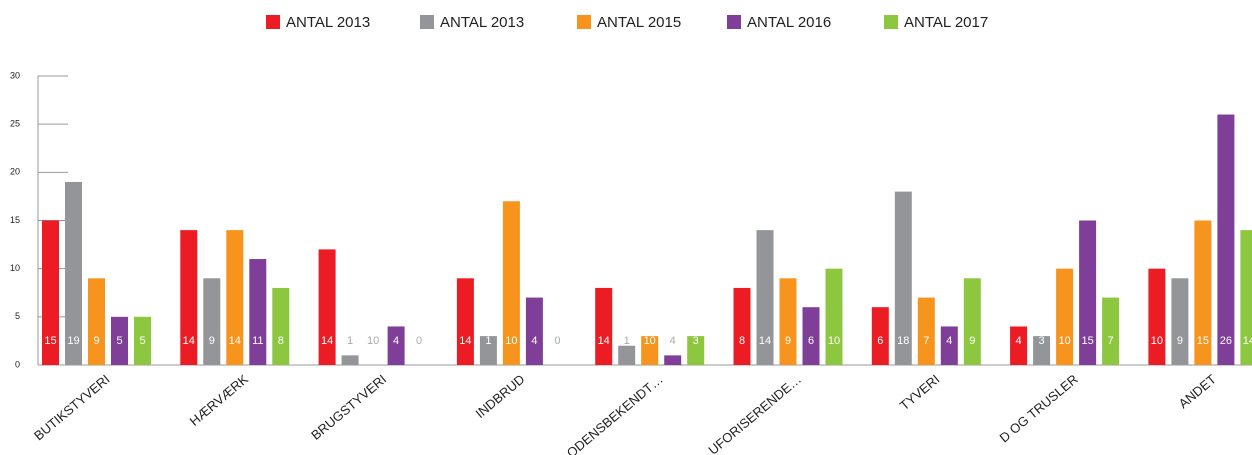 The width and height of the screenshot is (1252, 455). What do you see at coordinates (73, 341) in the screenshot?
I see `value-label: 19` at bounding box center [73, 341].